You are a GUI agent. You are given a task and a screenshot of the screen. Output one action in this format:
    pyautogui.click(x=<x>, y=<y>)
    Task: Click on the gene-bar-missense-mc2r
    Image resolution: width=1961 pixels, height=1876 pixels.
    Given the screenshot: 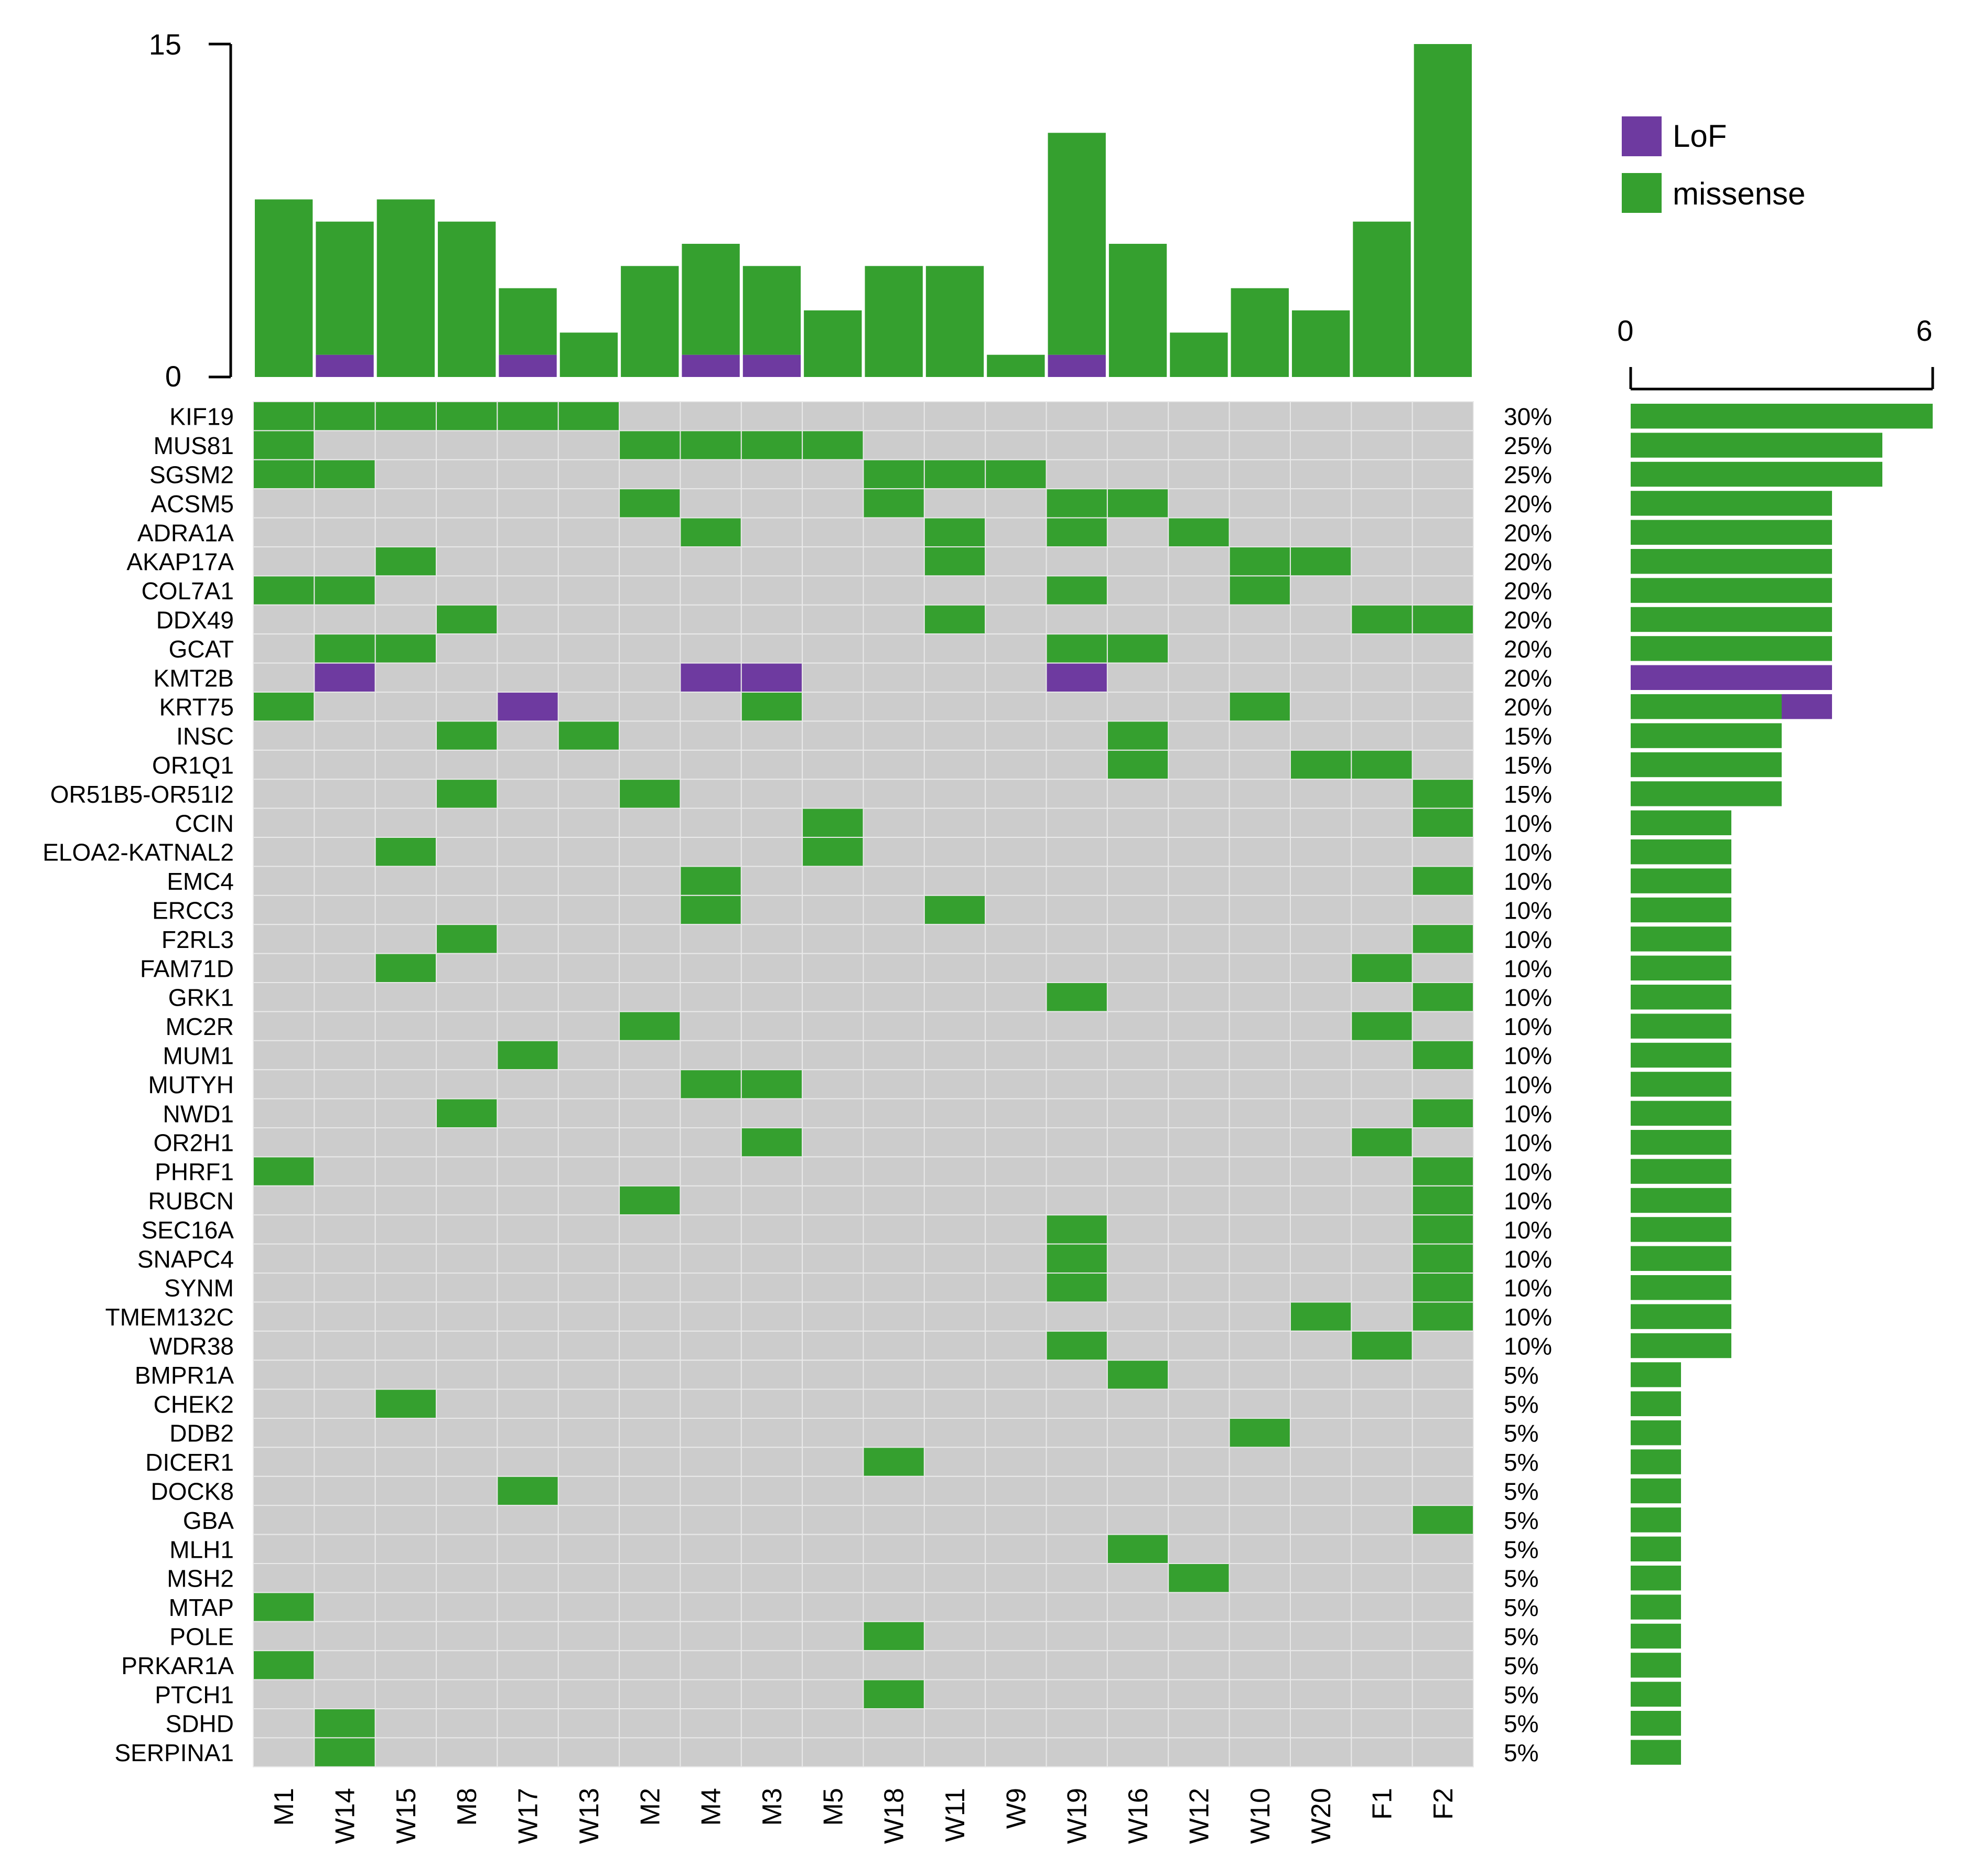 What is the action you would take?
    pyautogui.click(x=1681, y=1026)
    